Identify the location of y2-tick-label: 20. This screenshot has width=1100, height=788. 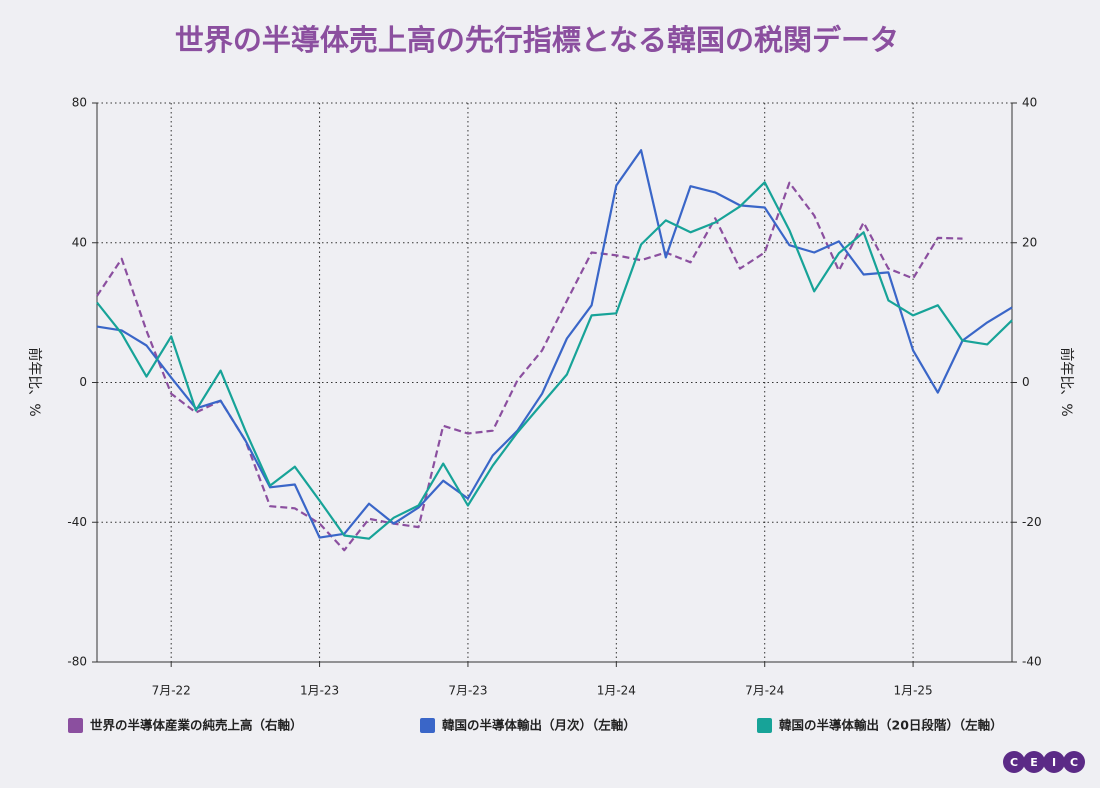
(1029, 242).